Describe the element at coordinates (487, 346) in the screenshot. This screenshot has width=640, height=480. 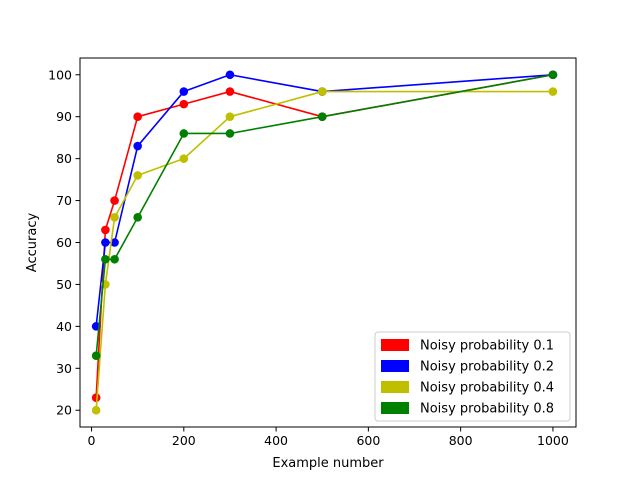
I see `legend-label: Noisy probability 0.1` at that location.